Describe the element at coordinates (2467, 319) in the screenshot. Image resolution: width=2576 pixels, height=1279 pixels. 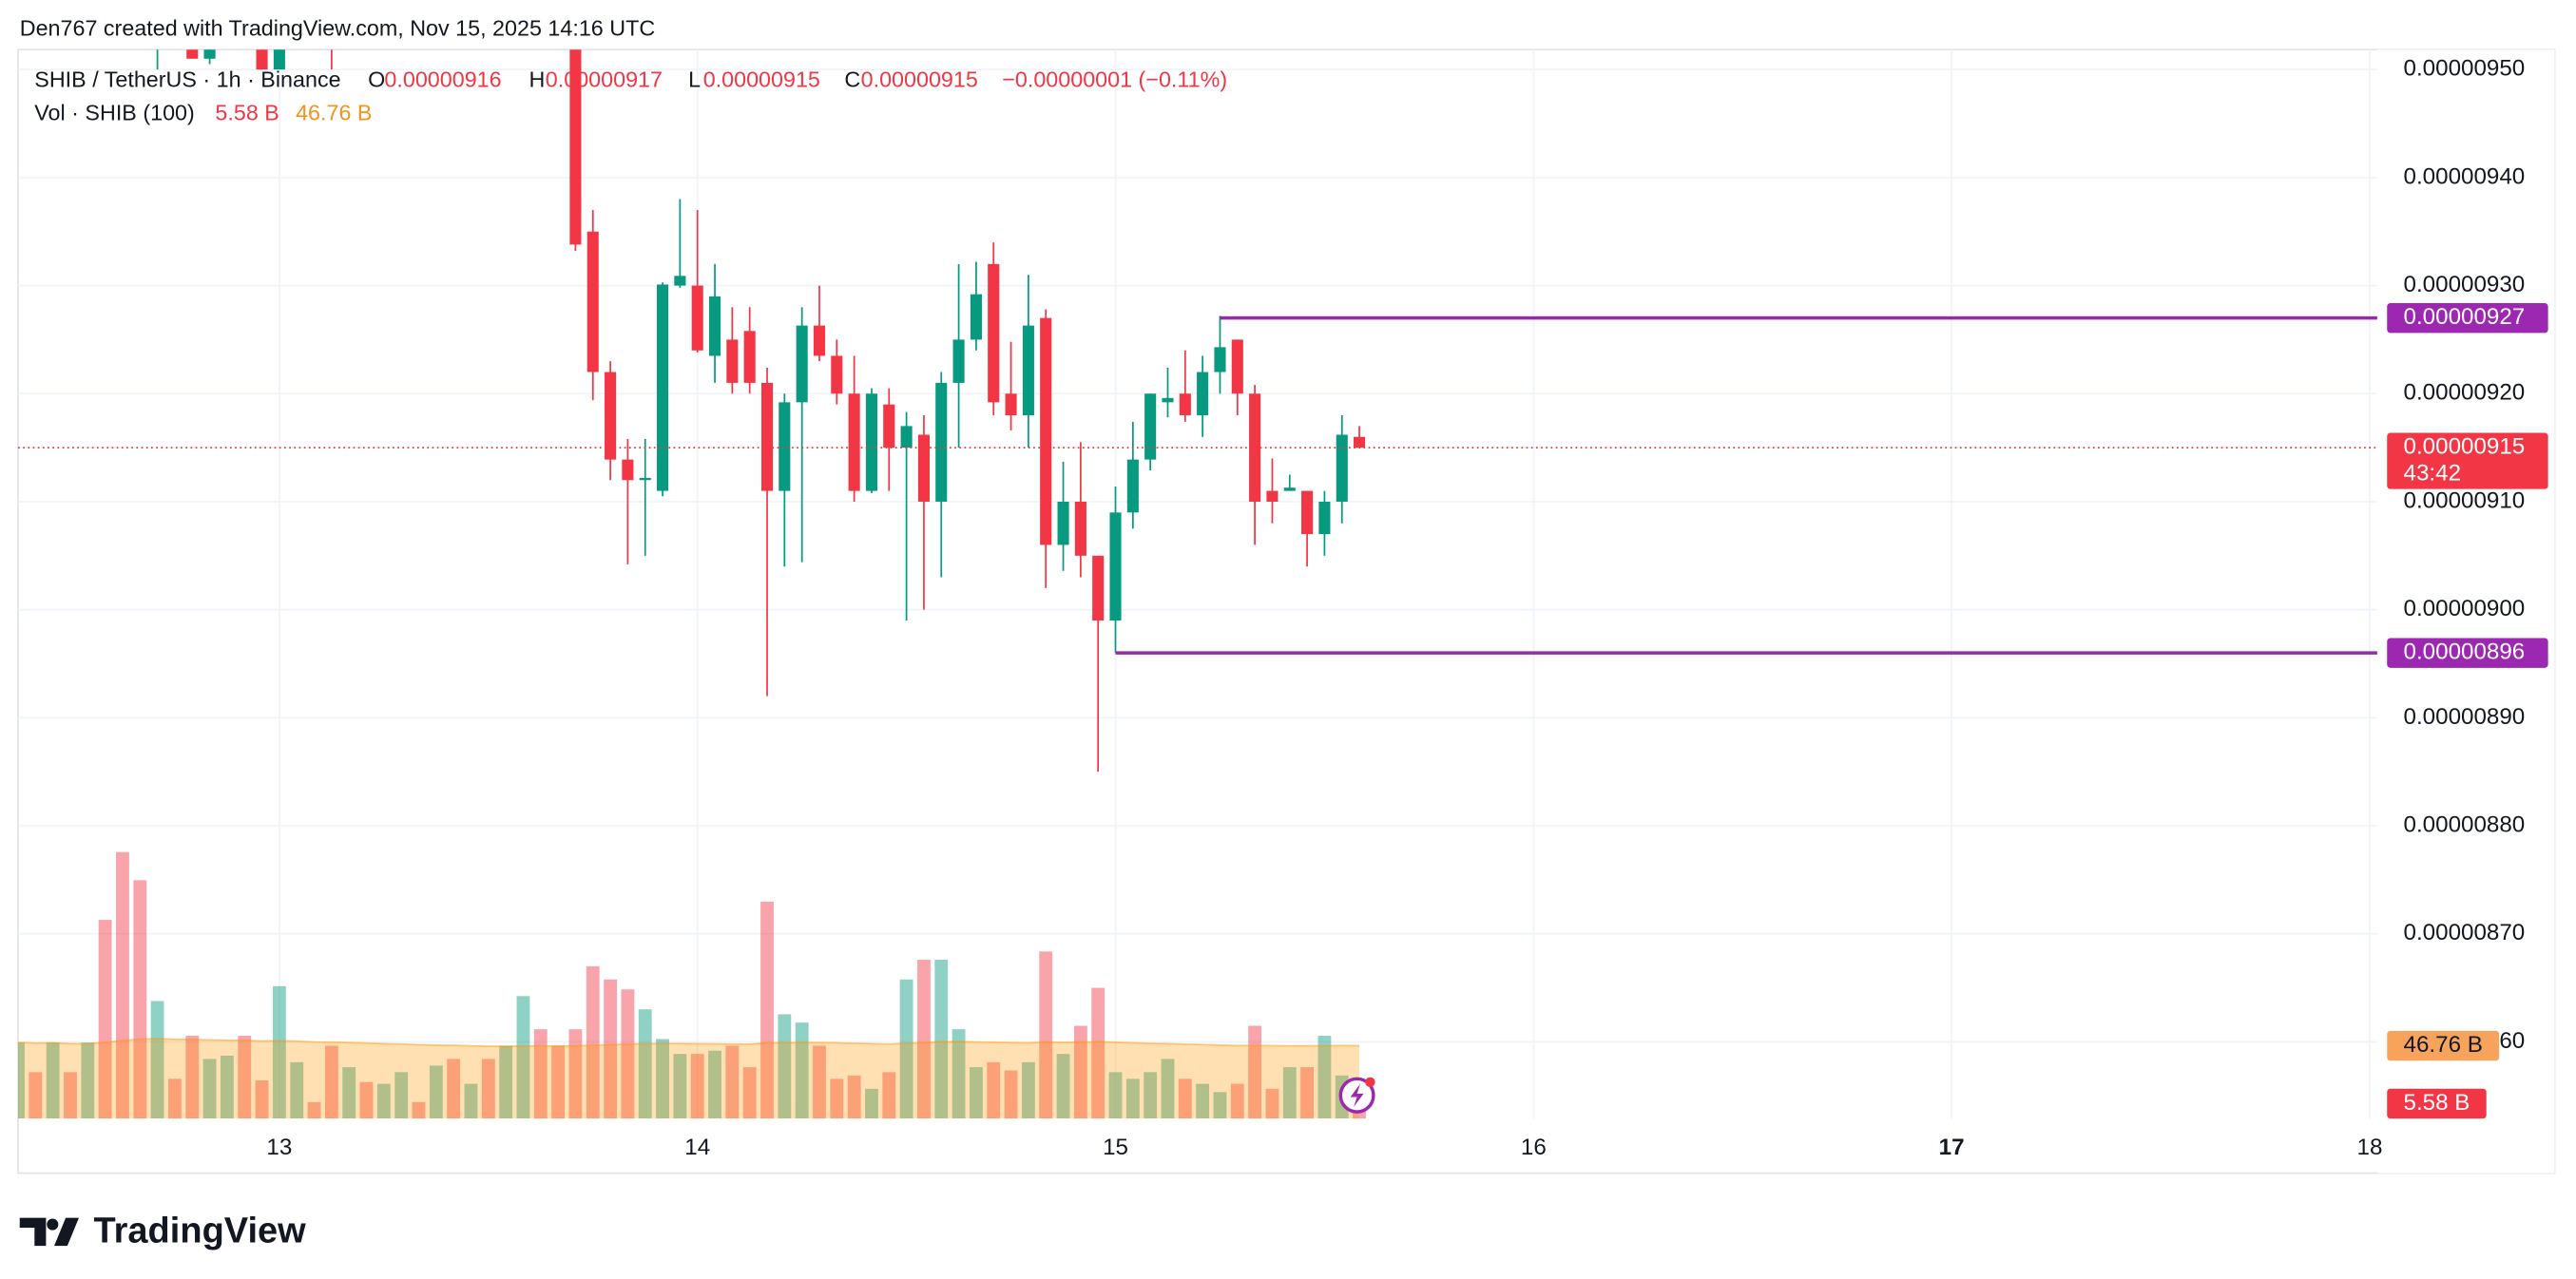
I see `price-line-label-bg` at that location.